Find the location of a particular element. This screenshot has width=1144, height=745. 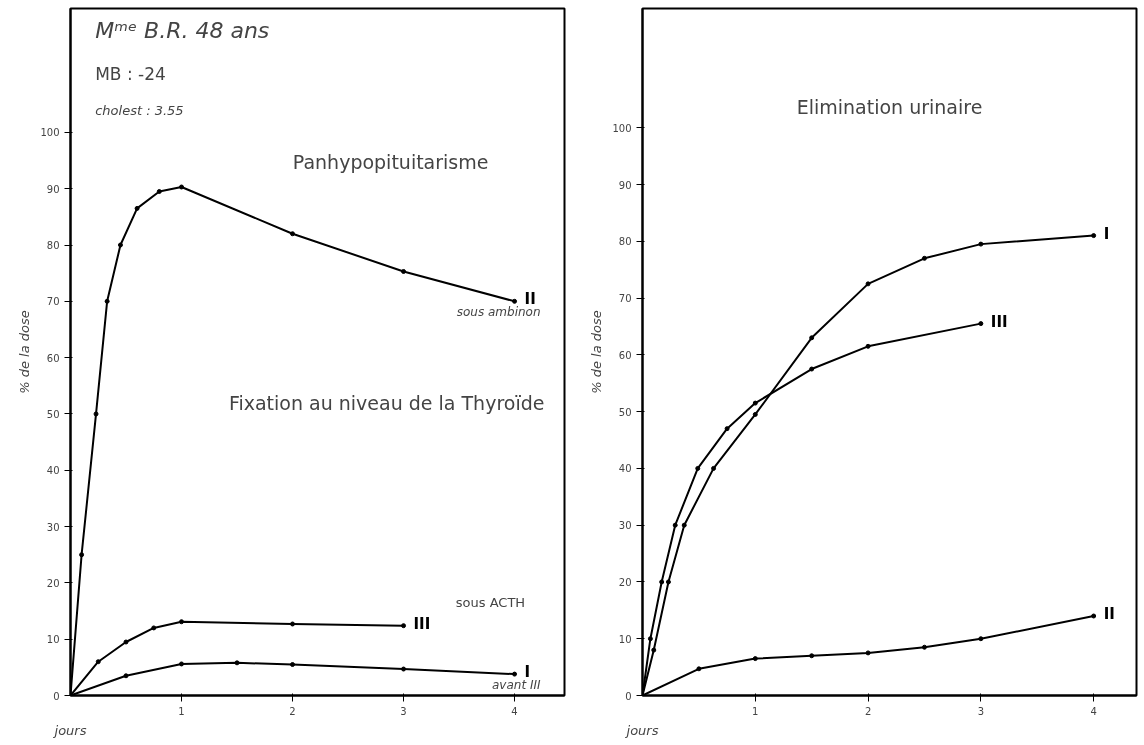

annotation: Mᵐᵉ B.R. 48 ans is located at coordinates (182, 30).